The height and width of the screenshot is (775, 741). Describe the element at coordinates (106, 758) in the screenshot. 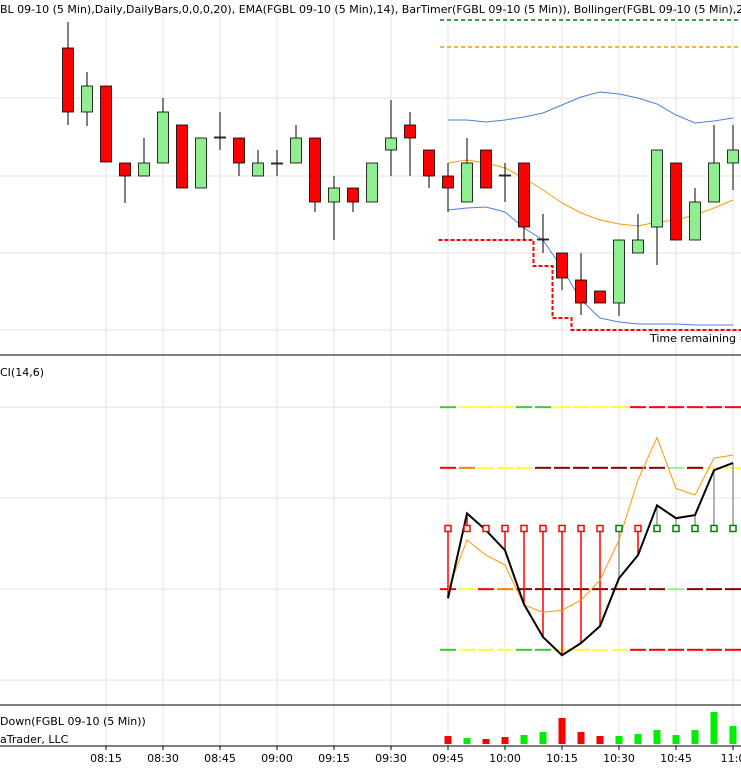

I see `x-tick-label: 08:15` at that location.